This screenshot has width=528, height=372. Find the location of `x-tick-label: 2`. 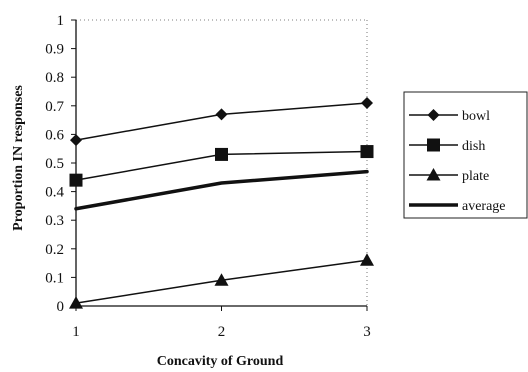

x-tick-label: 2 is located at coordinates (222, 332).